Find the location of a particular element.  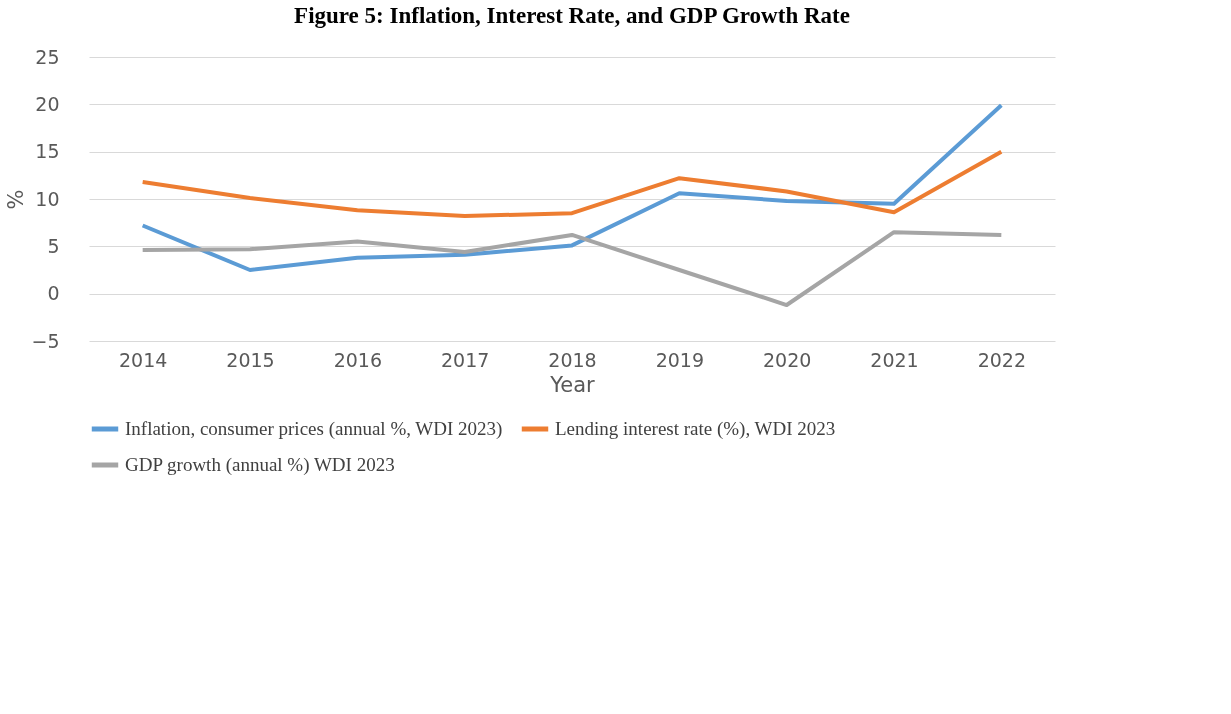

legend-label: Lending interest rate (%), WDI 2023 is located at coordinates (695, 429).